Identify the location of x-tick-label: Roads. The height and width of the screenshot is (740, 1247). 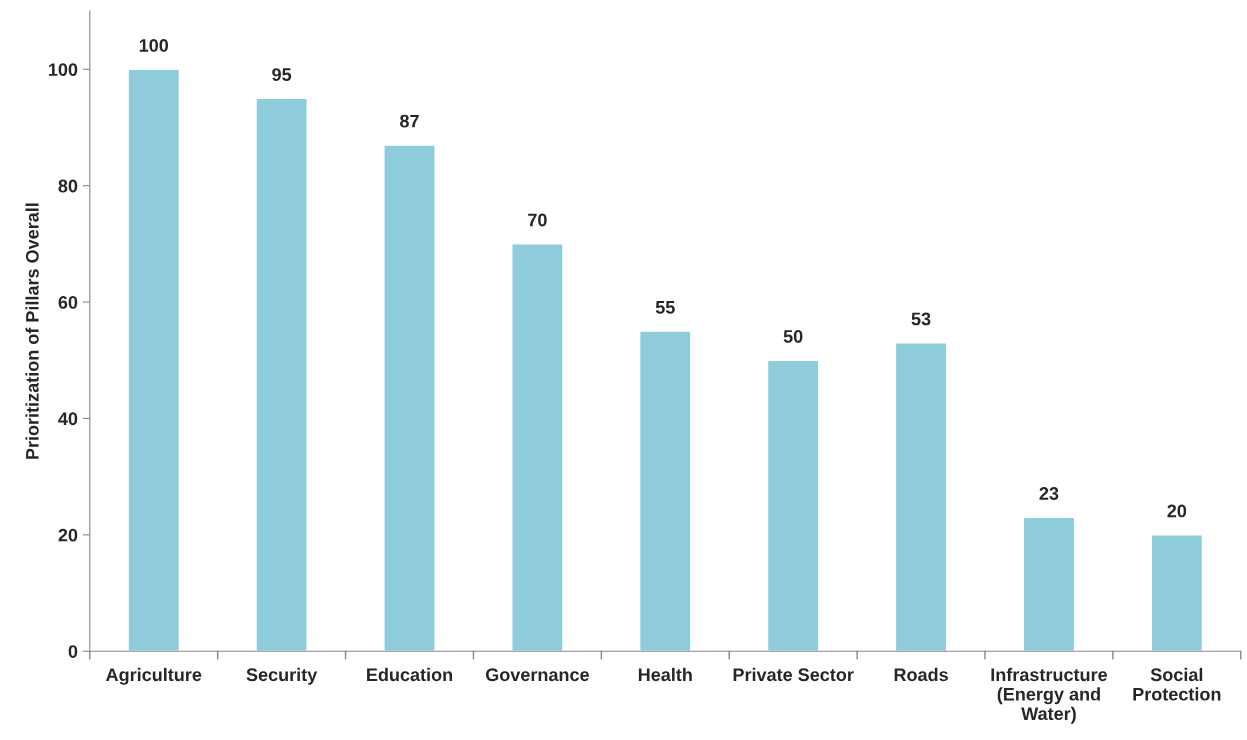
(921, 674).